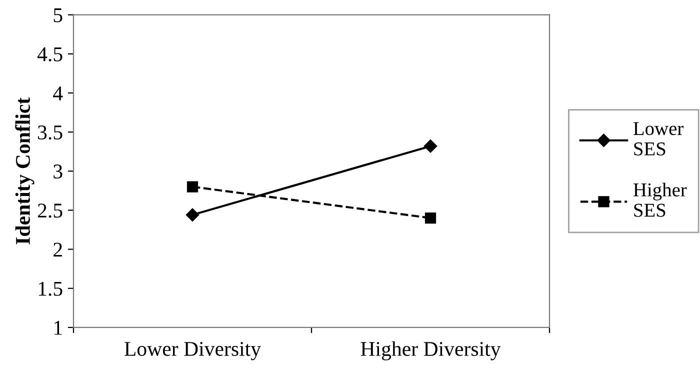 Image resolution: width=700 pixels, height=370 pixels. Describe the element at coordinates (50, 211) in the screenshot. I see `y-tick-label: 2.5` at that location.